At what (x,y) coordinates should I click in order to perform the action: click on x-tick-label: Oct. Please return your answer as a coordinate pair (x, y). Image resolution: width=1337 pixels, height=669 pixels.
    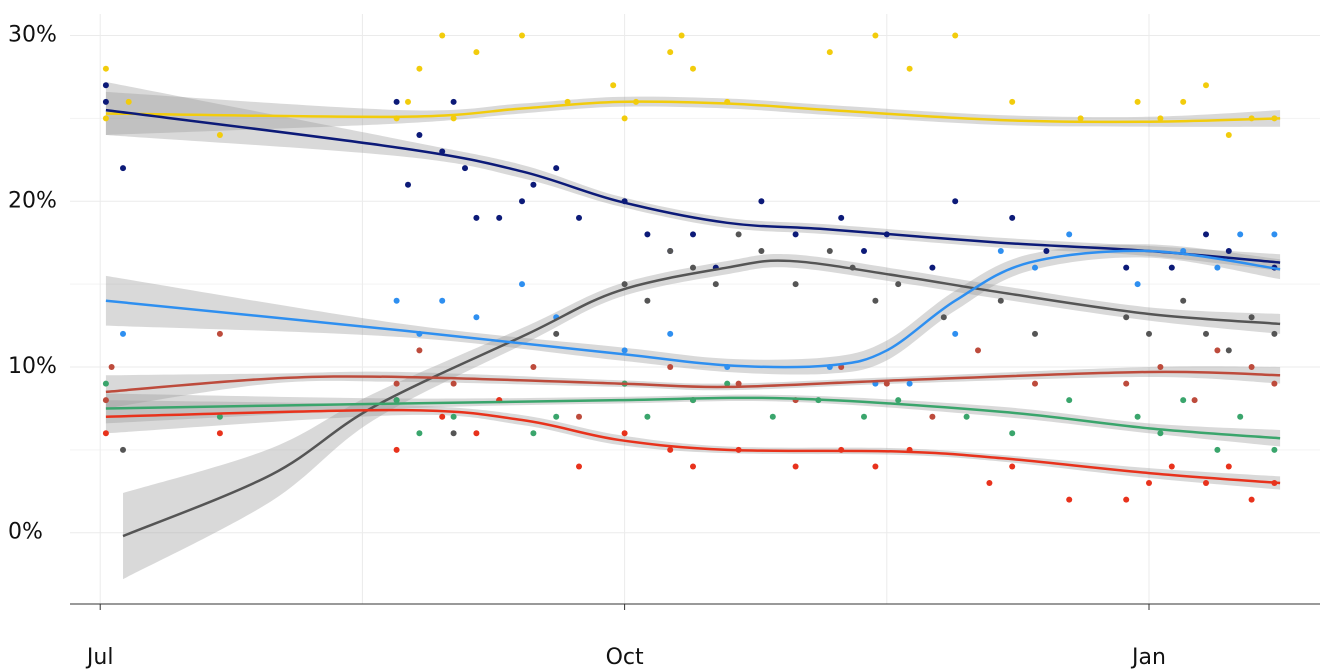
    Looking at the image, I should click on (625, 657).